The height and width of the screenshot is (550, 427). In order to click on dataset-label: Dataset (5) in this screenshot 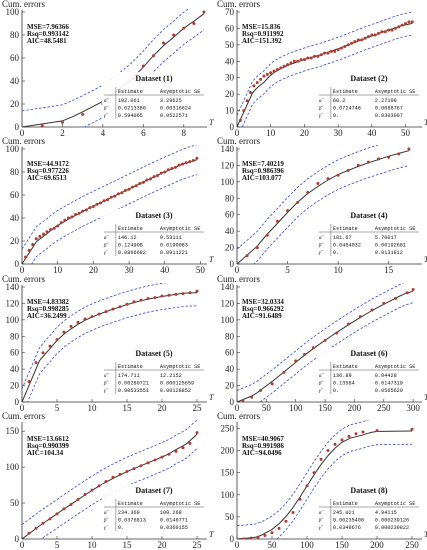, I will do `click(153, 353)`.